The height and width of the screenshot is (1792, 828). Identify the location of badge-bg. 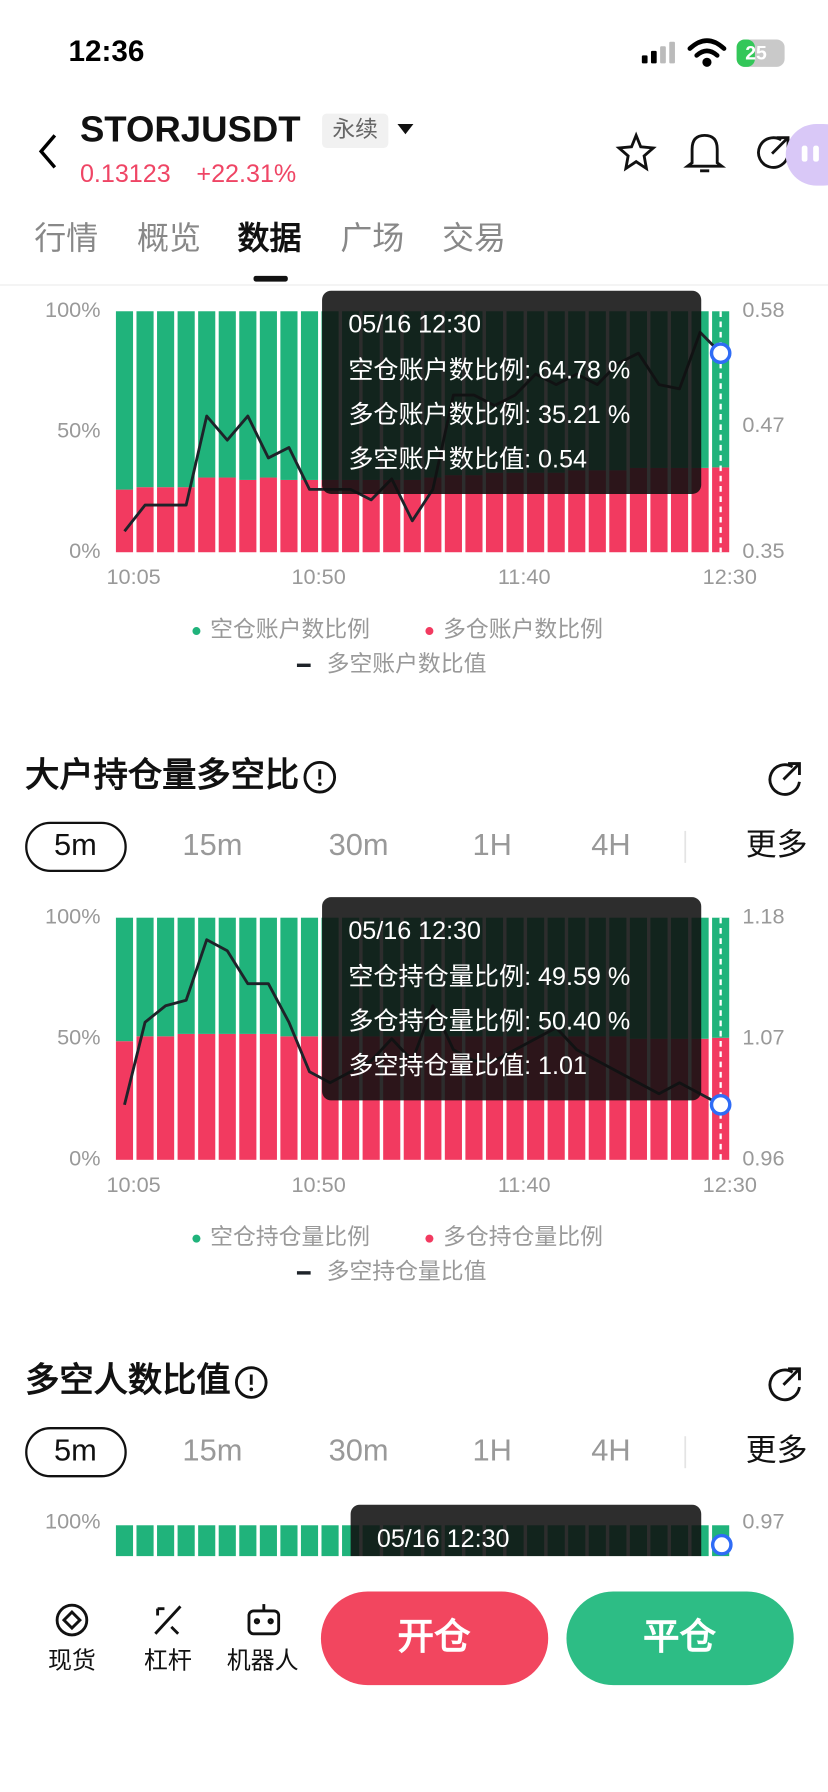
(355, 130).